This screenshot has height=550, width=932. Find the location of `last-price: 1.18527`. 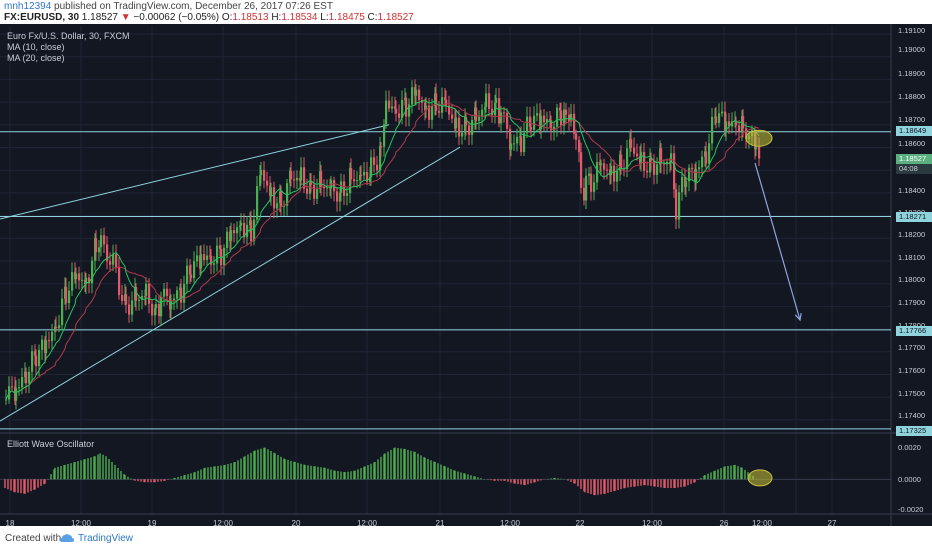

last-price: 1.18527 is located at coordinates (99, 17).